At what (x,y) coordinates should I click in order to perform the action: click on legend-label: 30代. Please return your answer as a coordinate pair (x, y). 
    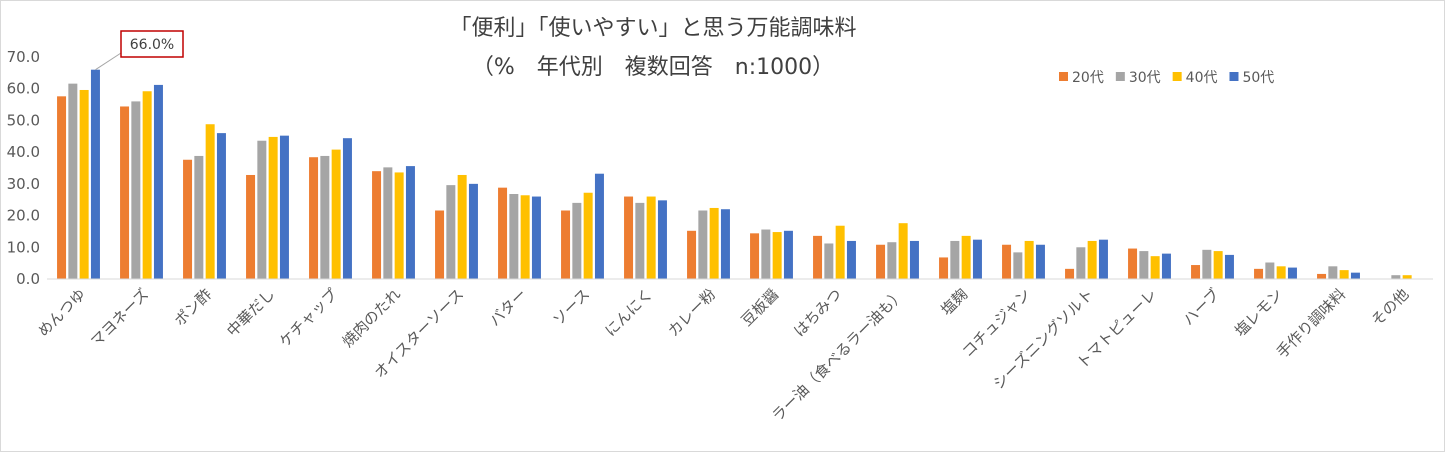
    Looking at the image, I should click on (1145, 78).